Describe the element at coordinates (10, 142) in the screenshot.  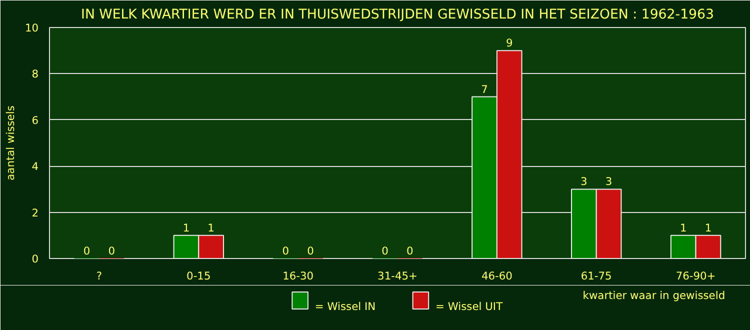
I see `y-axis-title: aantal wissels` at that location.